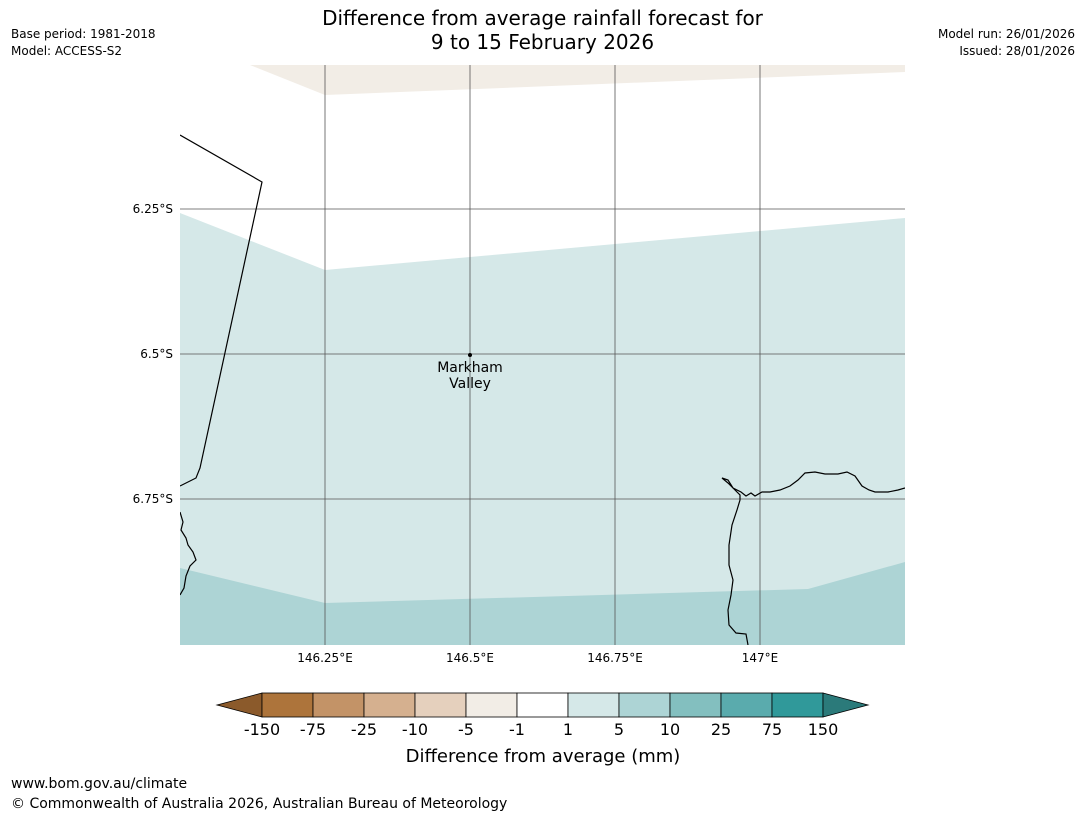 Image resolution: width=1085 pixels, height=816 pixels. Describe the element at coordinates (1017, 51) in the screenshot. I see `issued-text: Issued: 28/01/2026` at that location.